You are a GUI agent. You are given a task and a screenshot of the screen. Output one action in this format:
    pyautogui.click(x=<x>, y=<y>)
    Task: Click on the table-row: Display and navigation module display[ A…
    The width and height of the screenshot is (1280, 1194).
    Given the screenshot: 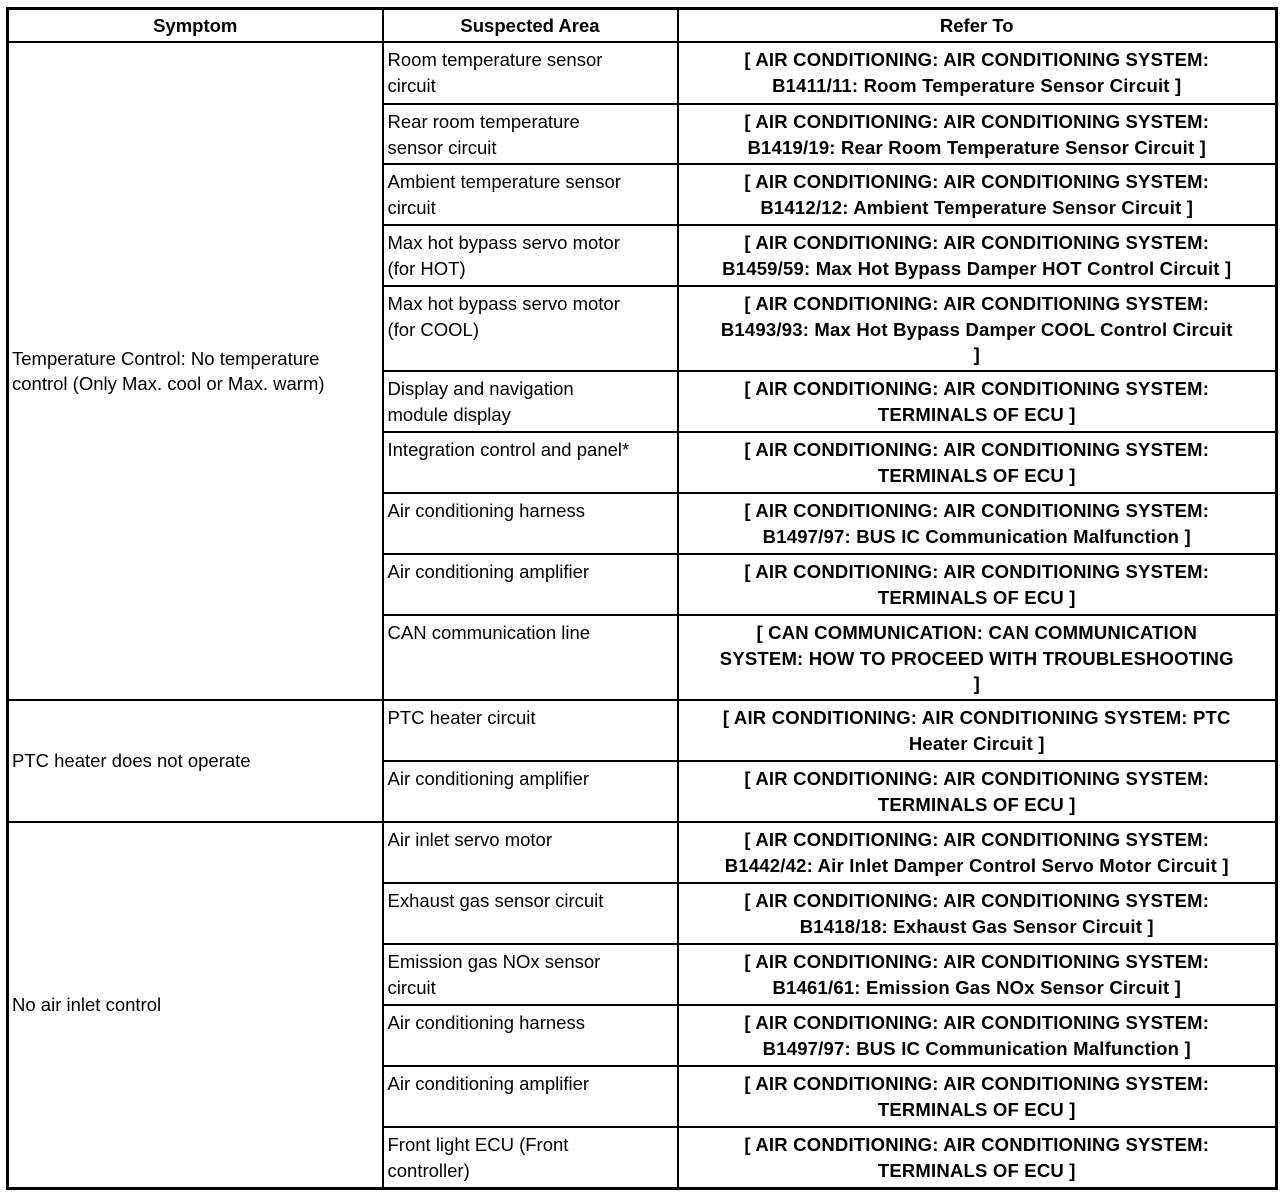 What is the action you would take?
    pyautogui.click(x=643, y=401)
    